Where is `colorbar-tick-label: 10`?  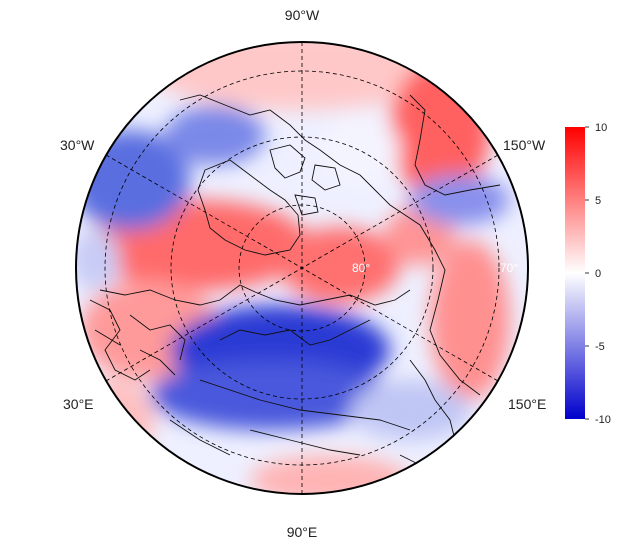 colorbar-tick-label: 10 is located at coordinates (601, 128).